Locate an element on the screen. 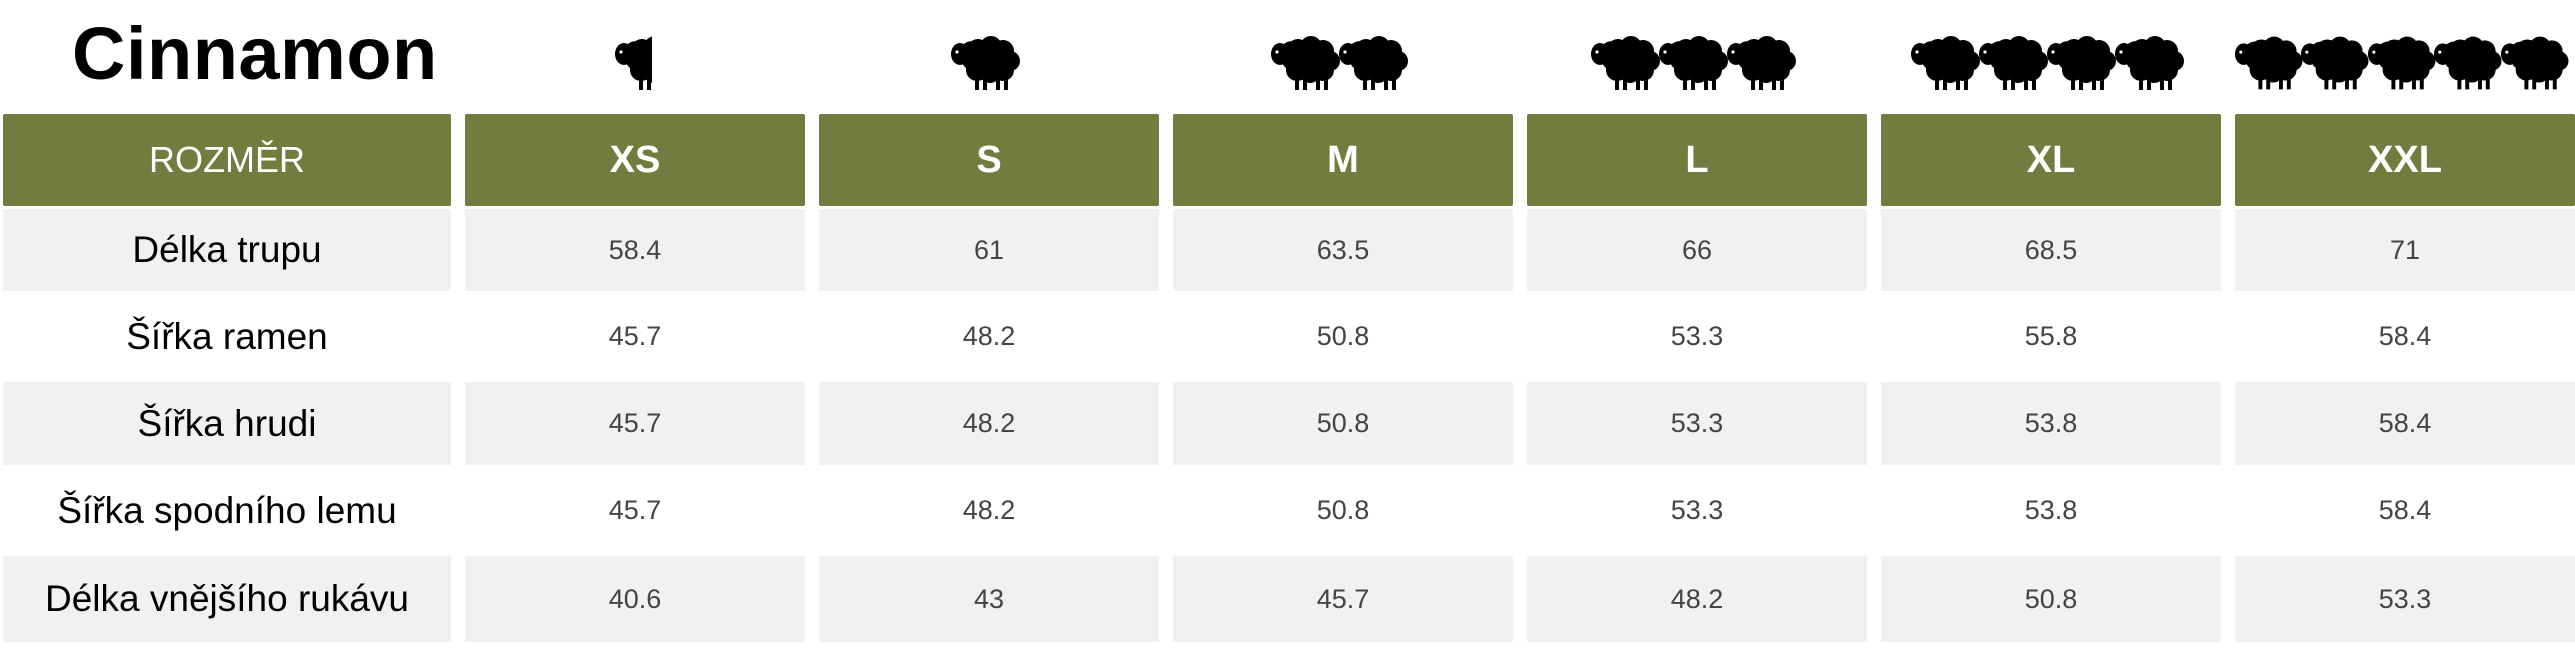  row-label: Délka vnějšího rukávu is located at coordinates (227, 599).